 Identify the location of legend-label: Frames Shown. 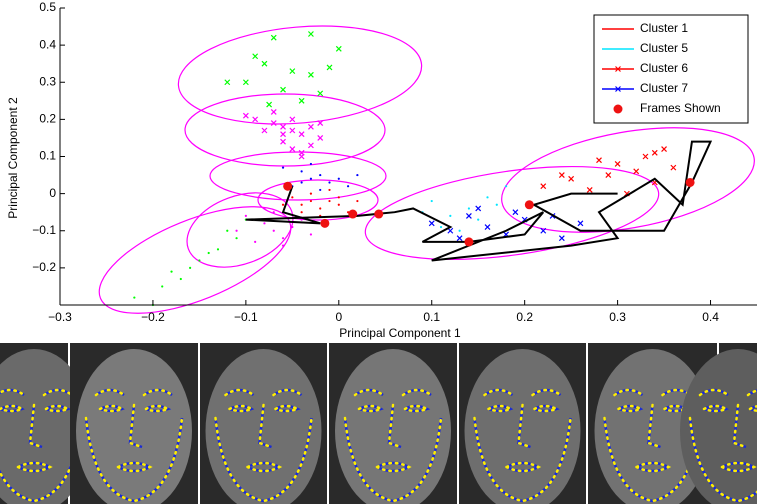
(680, 108).